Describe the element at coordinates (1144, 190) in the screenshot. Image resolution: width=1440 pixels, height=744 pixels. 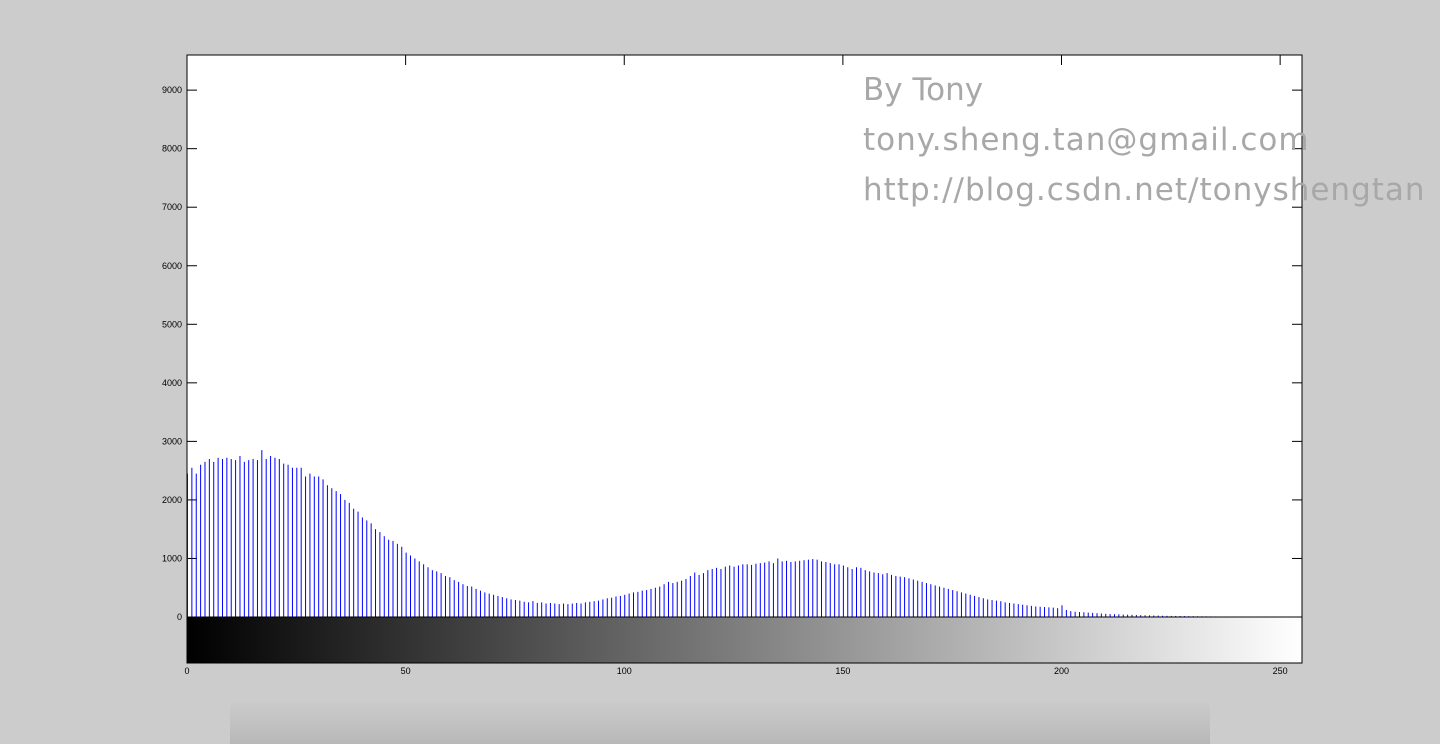
I see `annotation: http://blog.csdn.net/tonyshengtan` at that location.